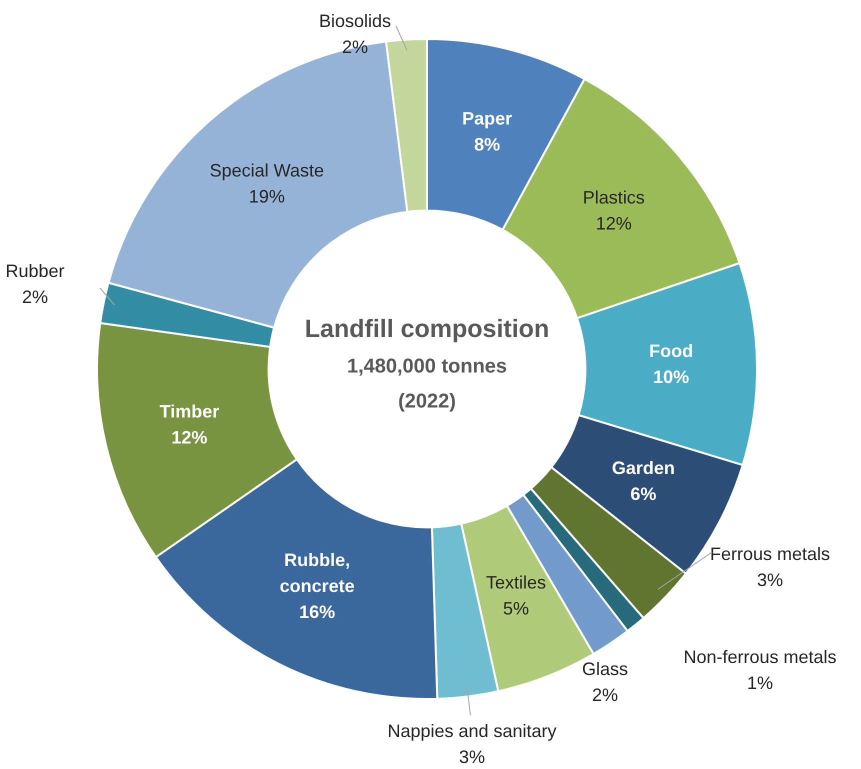 Image resolution: width=861 pixels, height=769 pixels. What do you see at coordinates (613, 198) in the screenshot?
I see `slice-label: Plastics` at bounding box center [613, 198].